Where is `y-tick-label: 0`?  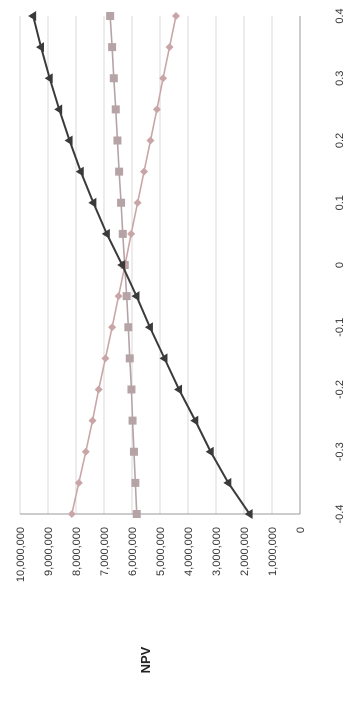
y-tick-label: 0 is located at coordinates (301, 530).